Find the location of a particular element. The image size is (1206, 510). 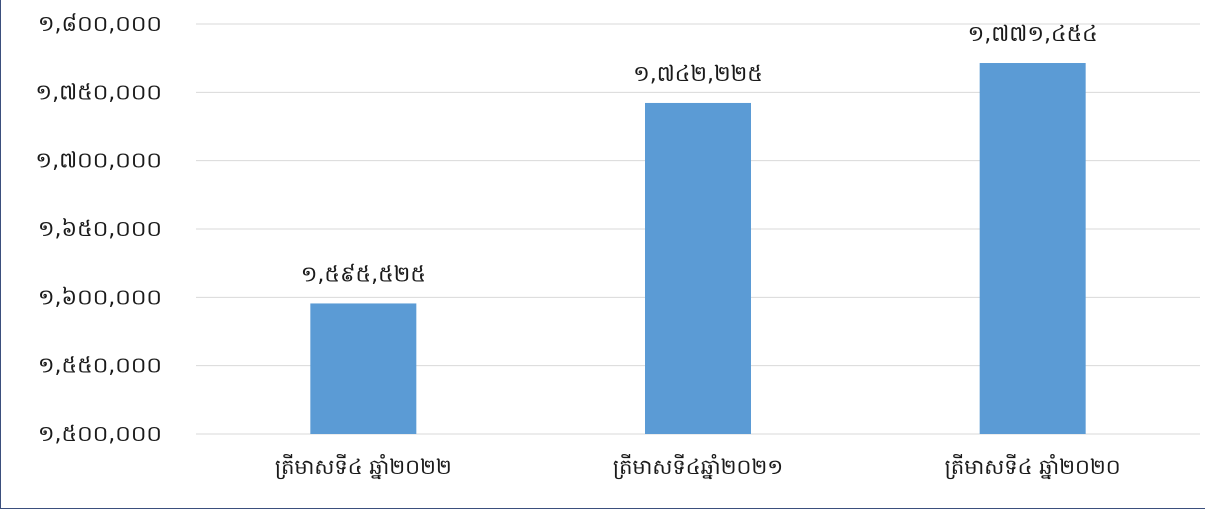

data-label: ១,៥៩៥,៥២៥ is located at coordinates (363, 274).